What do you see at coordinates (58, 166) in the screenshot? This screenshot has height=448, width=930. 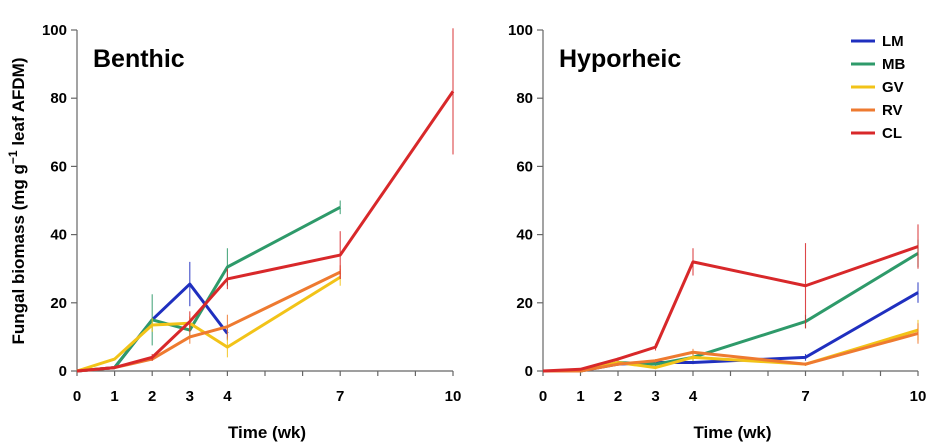 I see `panel-1-y-tick-label: 60` at bounding box center [58, 166].